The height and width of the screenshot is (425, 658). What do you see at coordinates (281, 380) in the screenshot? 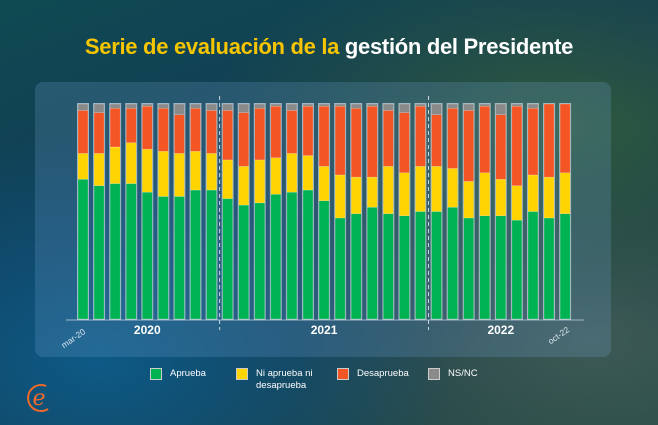
I see `legend-item-ni: Ni aprueba ni desaprueba` at bounding box center [281, 380].